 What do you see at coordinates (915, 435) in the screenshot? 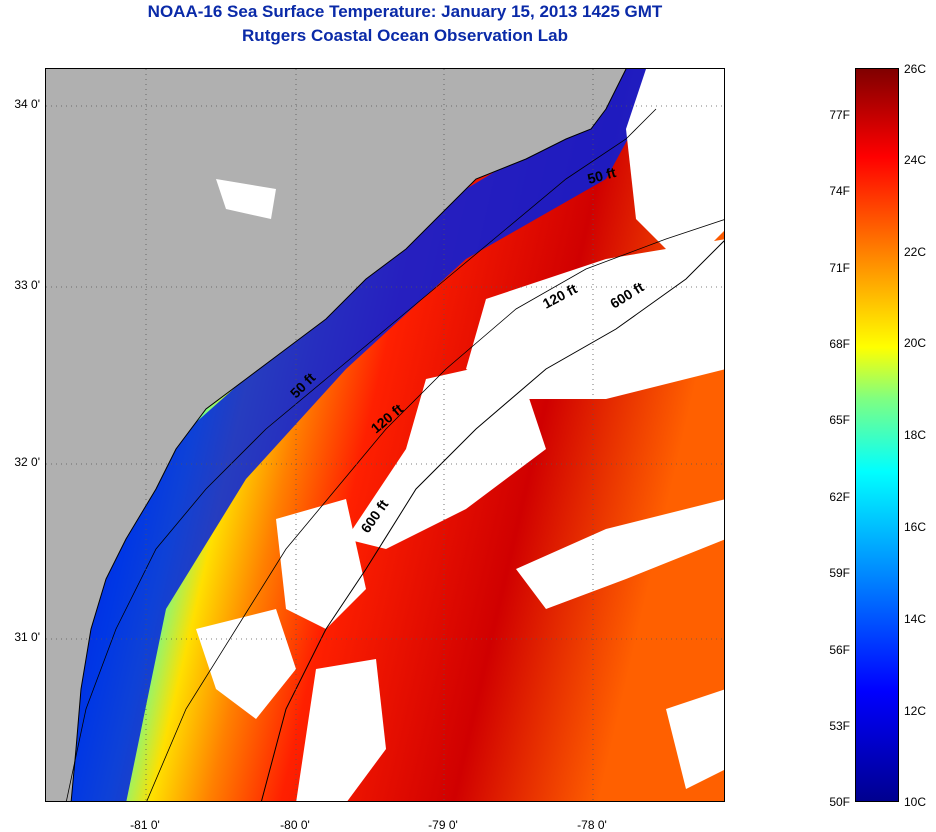
I see `colorbar-c-label: 18C` at bounding box center [915, 435].